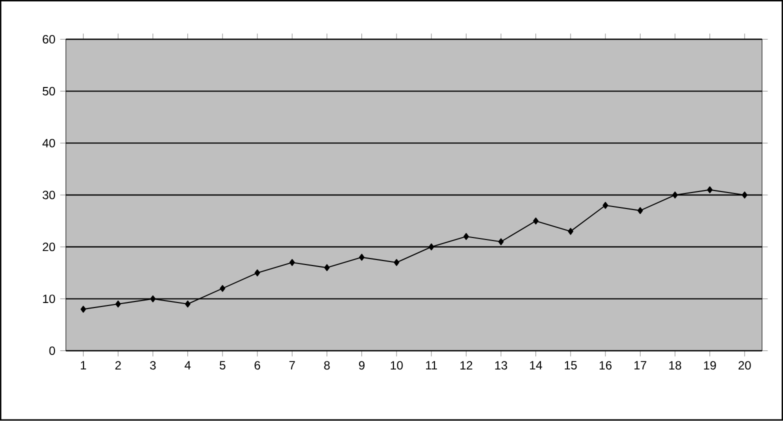  What do you see at coordinates (49, 39) in the screenshot?
I see `y-tick-label: 60` at bounding box center [49, 39].